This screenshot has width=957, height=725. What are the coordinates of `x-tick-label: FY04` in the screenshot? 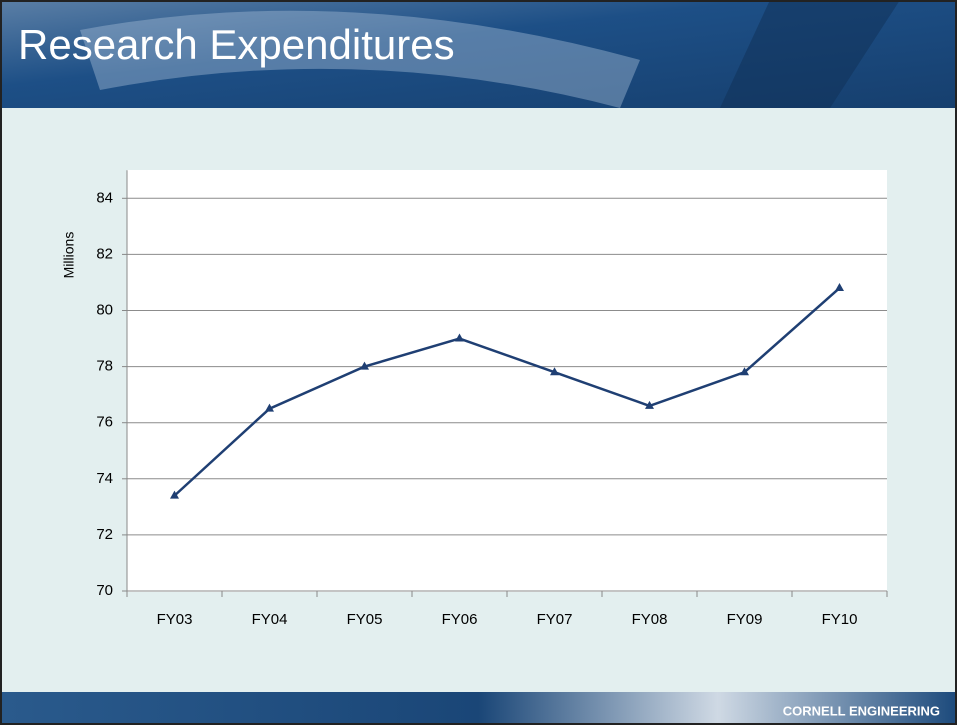 It's located at (270, 619).